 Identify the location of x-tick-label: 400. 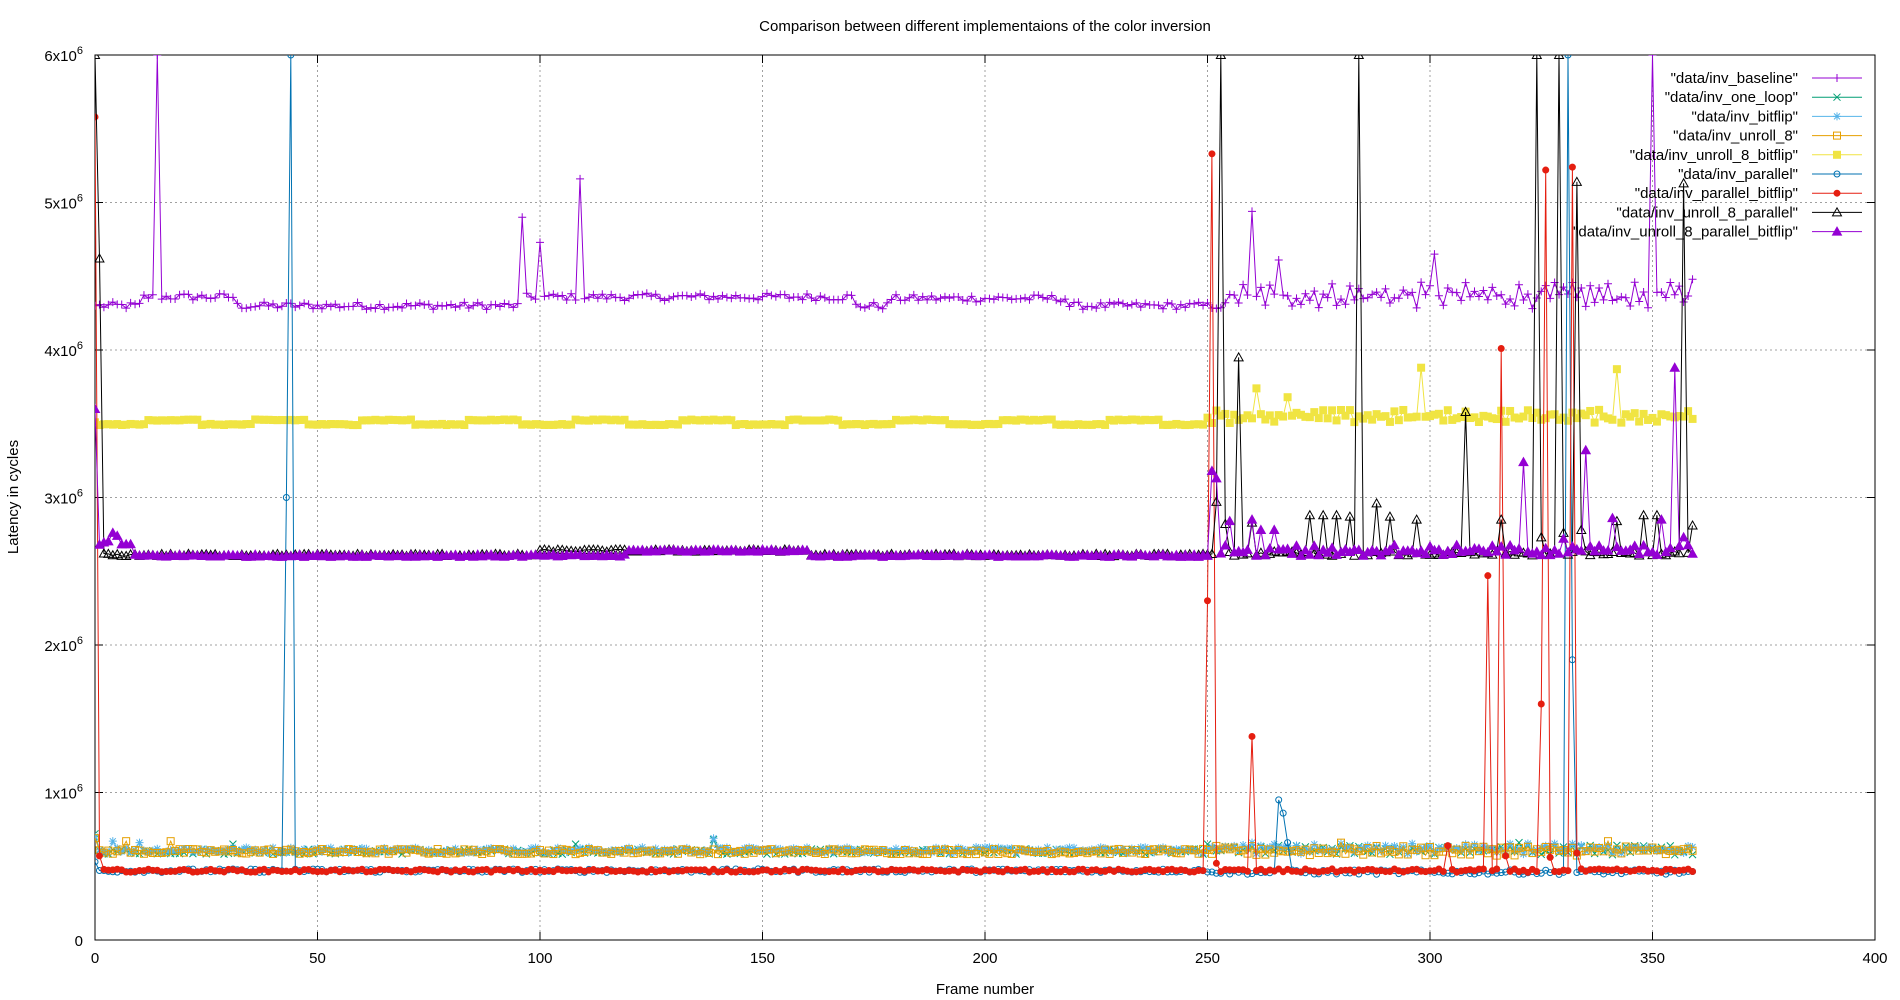
(1874, 958).